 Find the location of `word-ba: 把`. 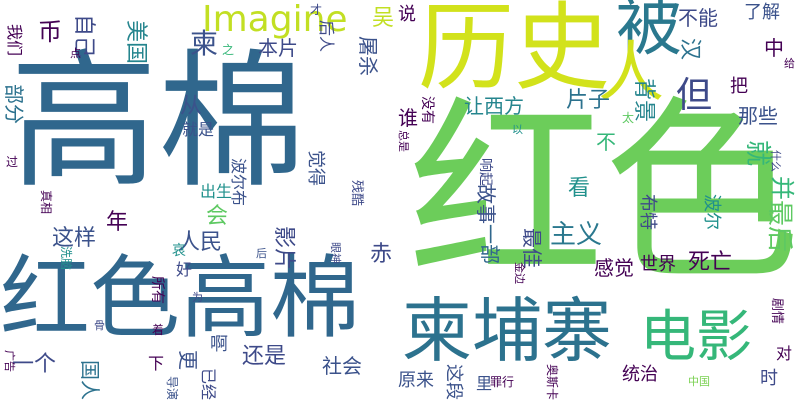

word-ba: 把 is located at coordinates (739, 86).